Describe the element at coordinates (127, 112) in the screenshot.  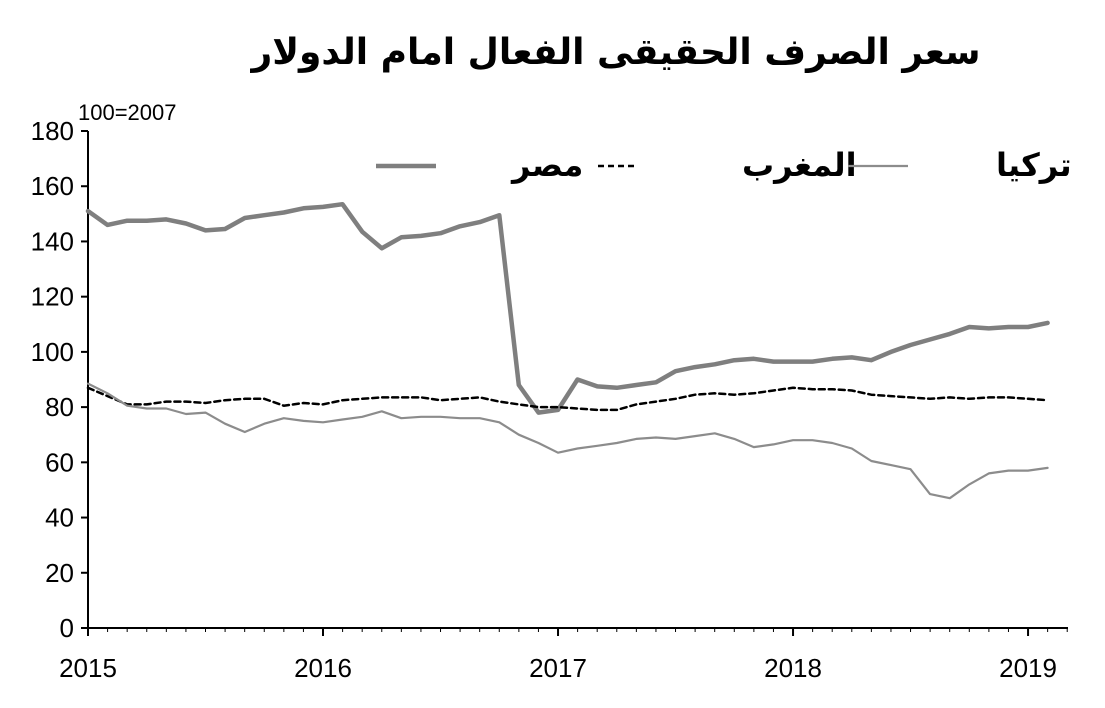
I see `unit-label: 100=2007` at that location.